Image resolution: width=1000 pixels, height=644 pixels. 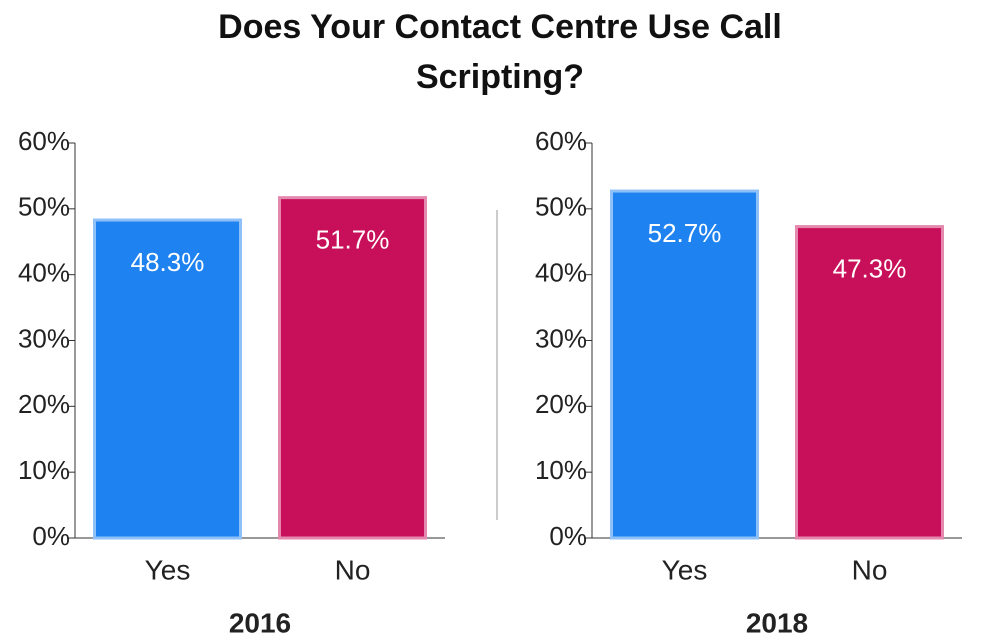 I want to click on x-axis-label: 2016, so click(x=260, y=622).